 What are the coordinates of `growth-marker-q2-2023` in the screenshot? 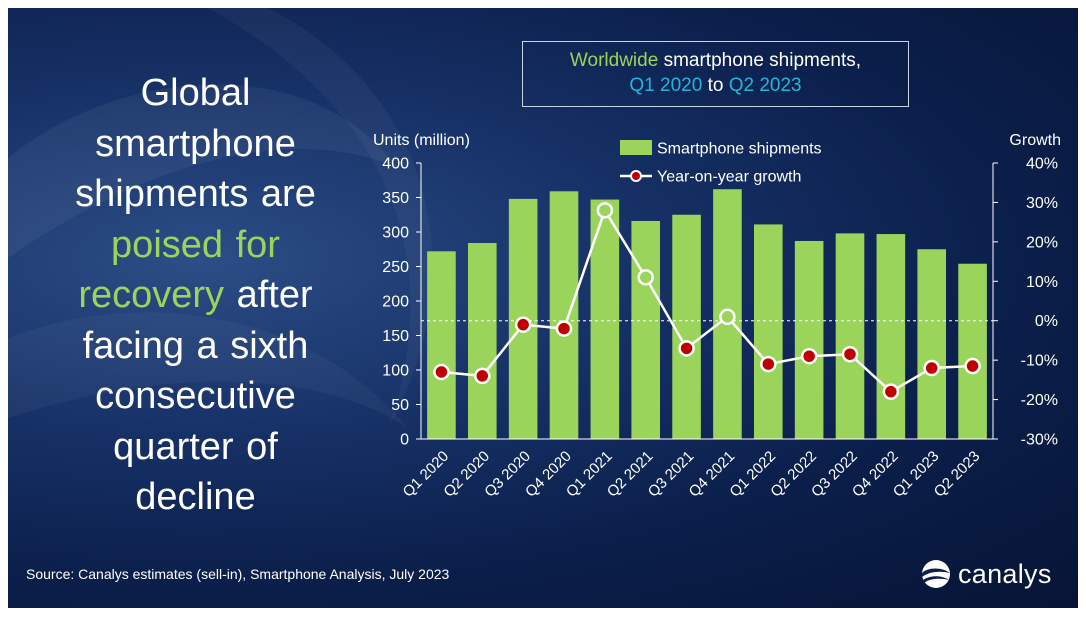 It's located at (972, 366).